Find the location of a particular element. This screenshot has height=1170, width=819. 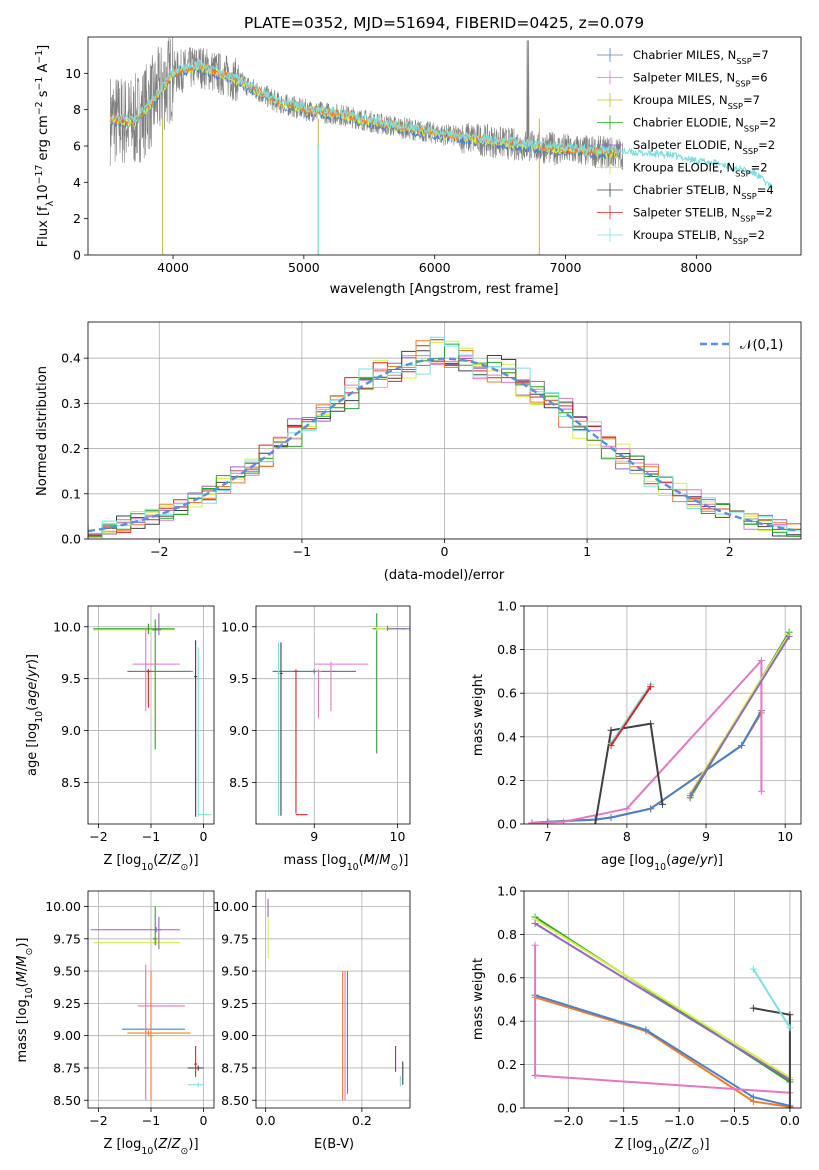

x-tick-label: 8 is located at coordinates (627, 836).